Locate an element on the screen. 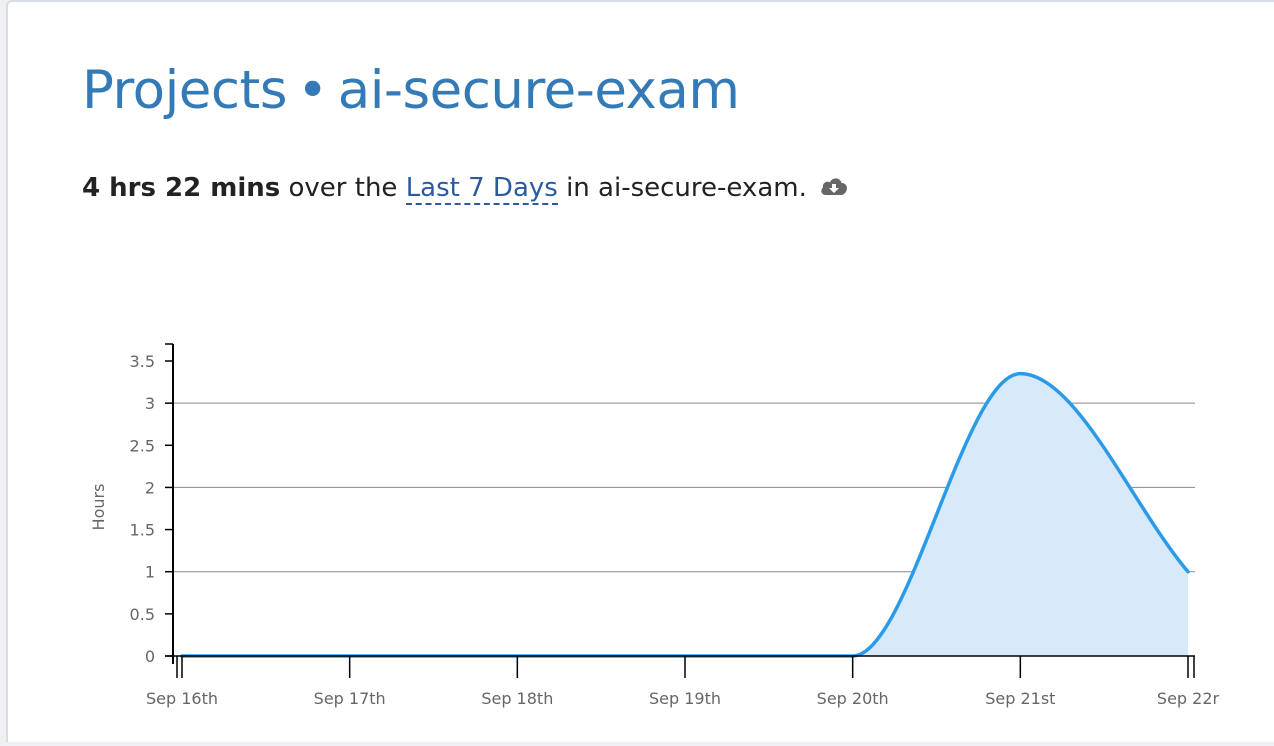 This screenshot has height=746, width=1274. project-name: ai-secure-exam is located at coordinates (538, 90).